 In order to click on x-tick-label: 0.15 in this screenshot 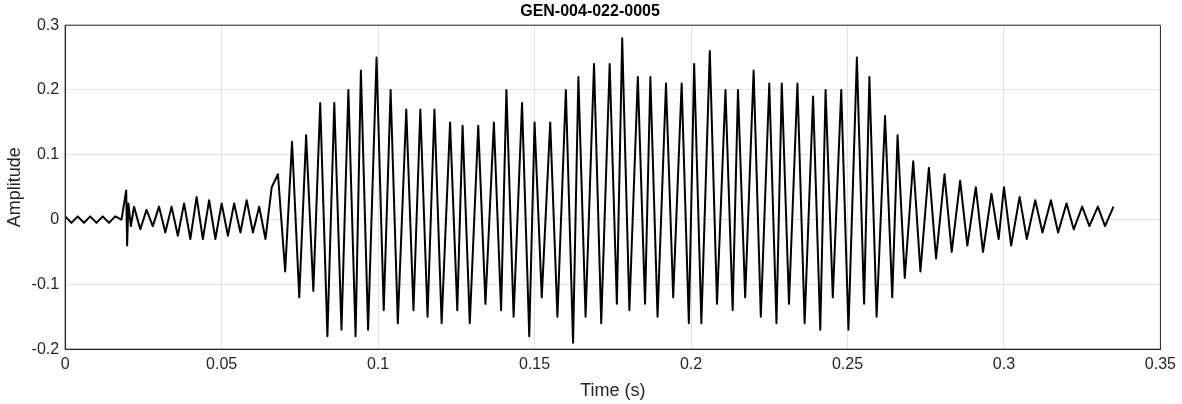, I will do `click(535, 364)`.